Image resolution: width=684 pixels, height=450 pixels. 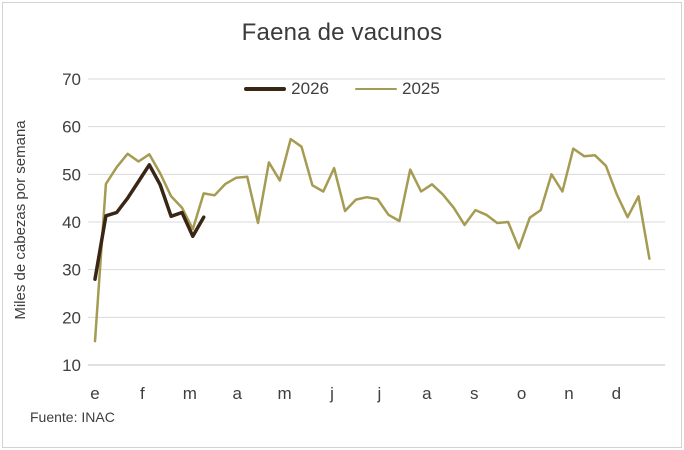 I want to click on x-month-label-4-a: a, so click(x=237, y=393).